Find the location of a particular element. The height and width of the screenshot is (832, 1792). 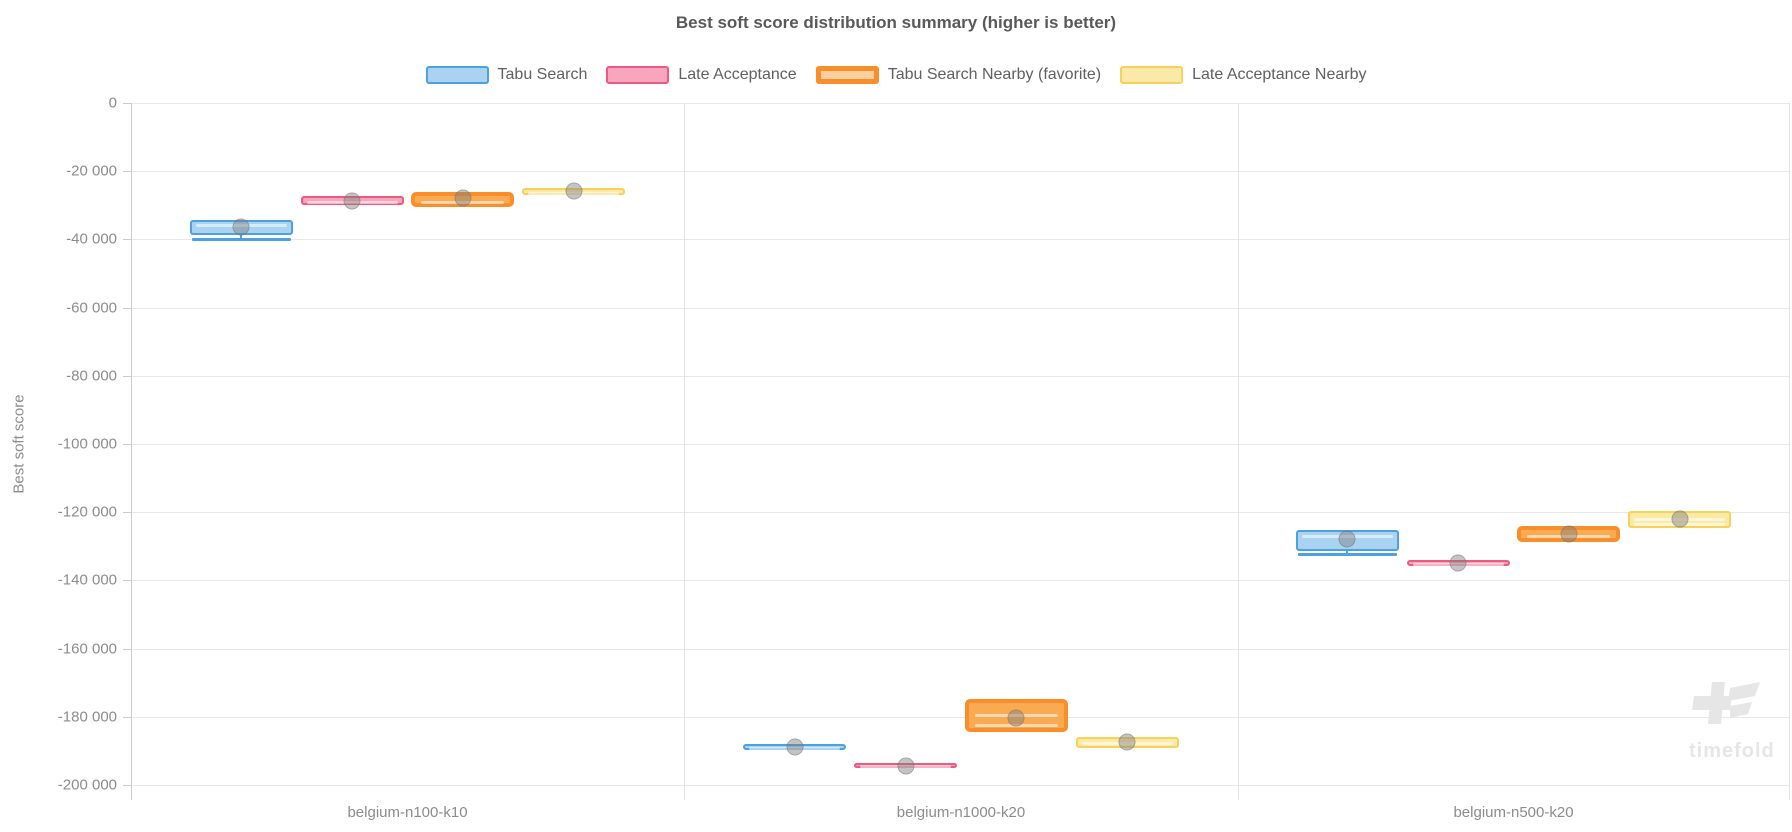

legend-item-1: Late Acceptance is located at coordinates (701, 75).